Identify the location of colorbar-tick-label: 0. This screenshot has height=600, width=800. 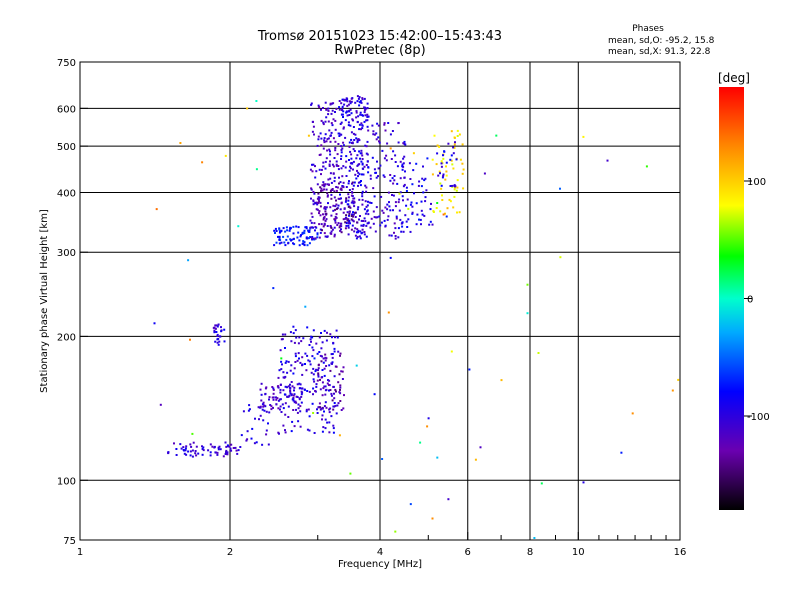
(750, 300).